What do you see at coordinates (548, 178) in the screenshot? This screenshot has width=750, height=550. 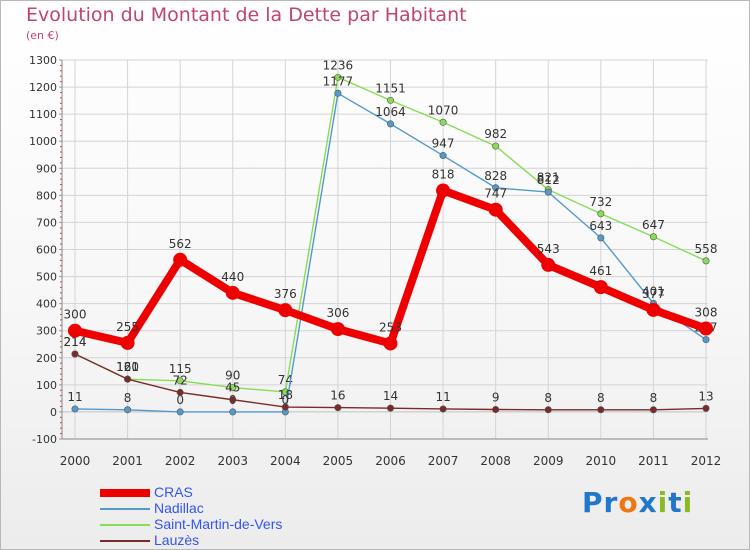 I see `data-label-saint-martin-de-vers: 821` at bounding box center [548, 178].